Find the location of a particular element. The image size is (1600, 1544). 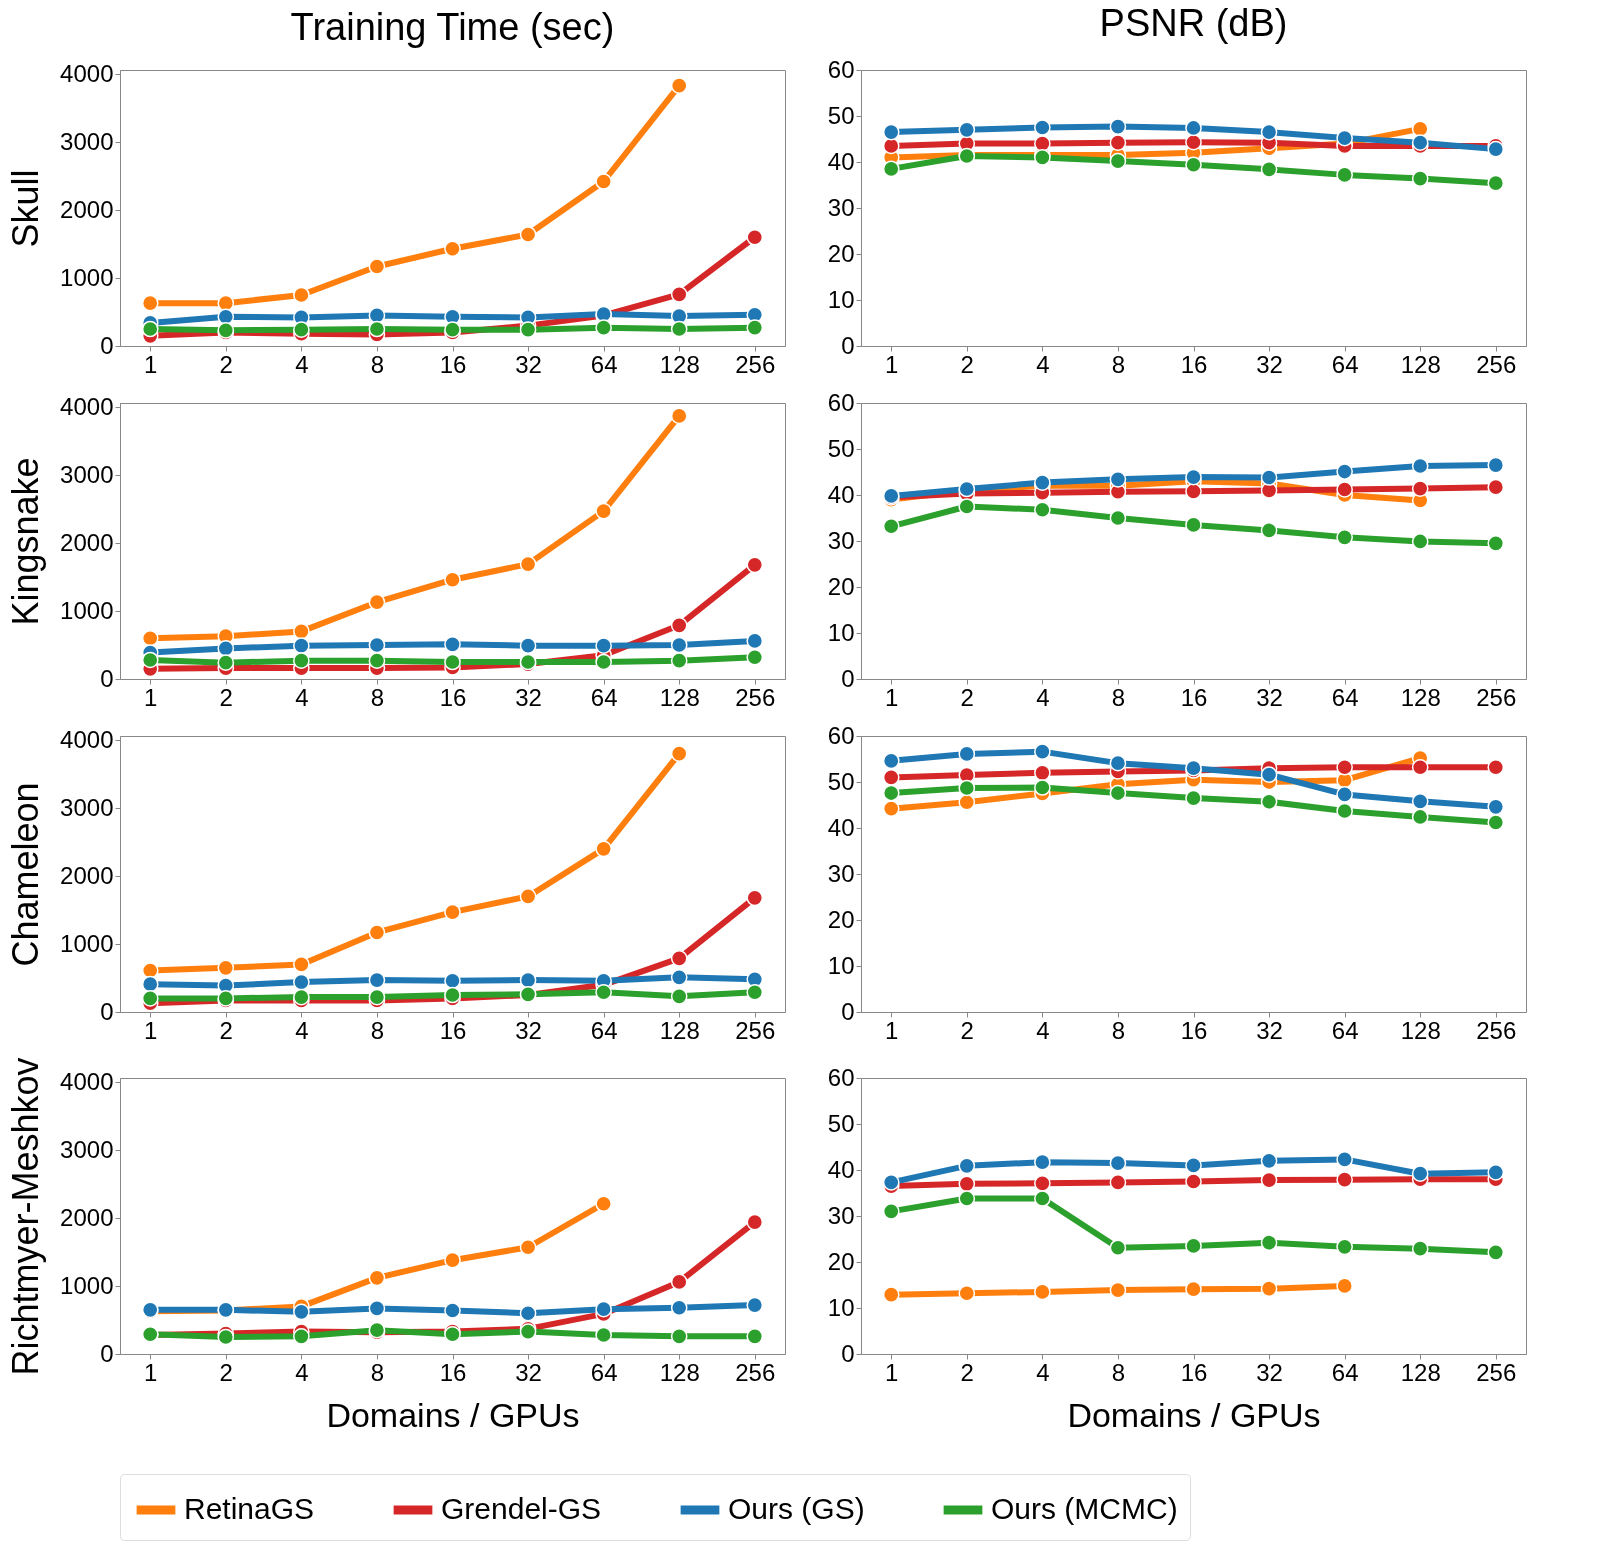

legend-label: RetinaGS is located at coordinates (249, 1508).